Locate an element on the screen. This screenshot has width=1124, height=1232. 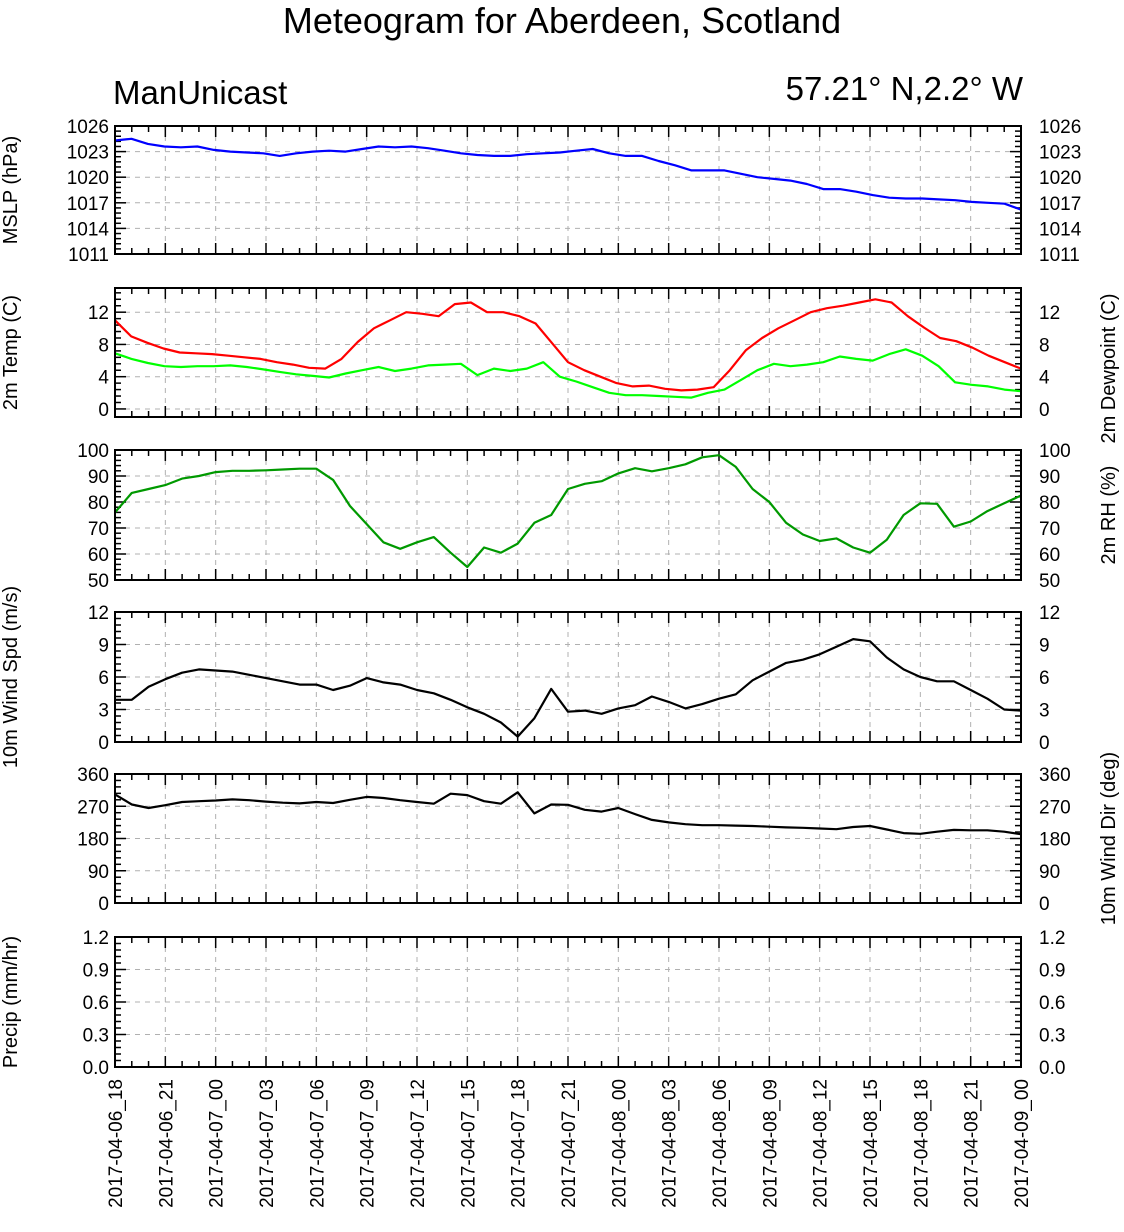
x-tick-label: 2017-04-07_03 is located at coordinates (267, 1143).